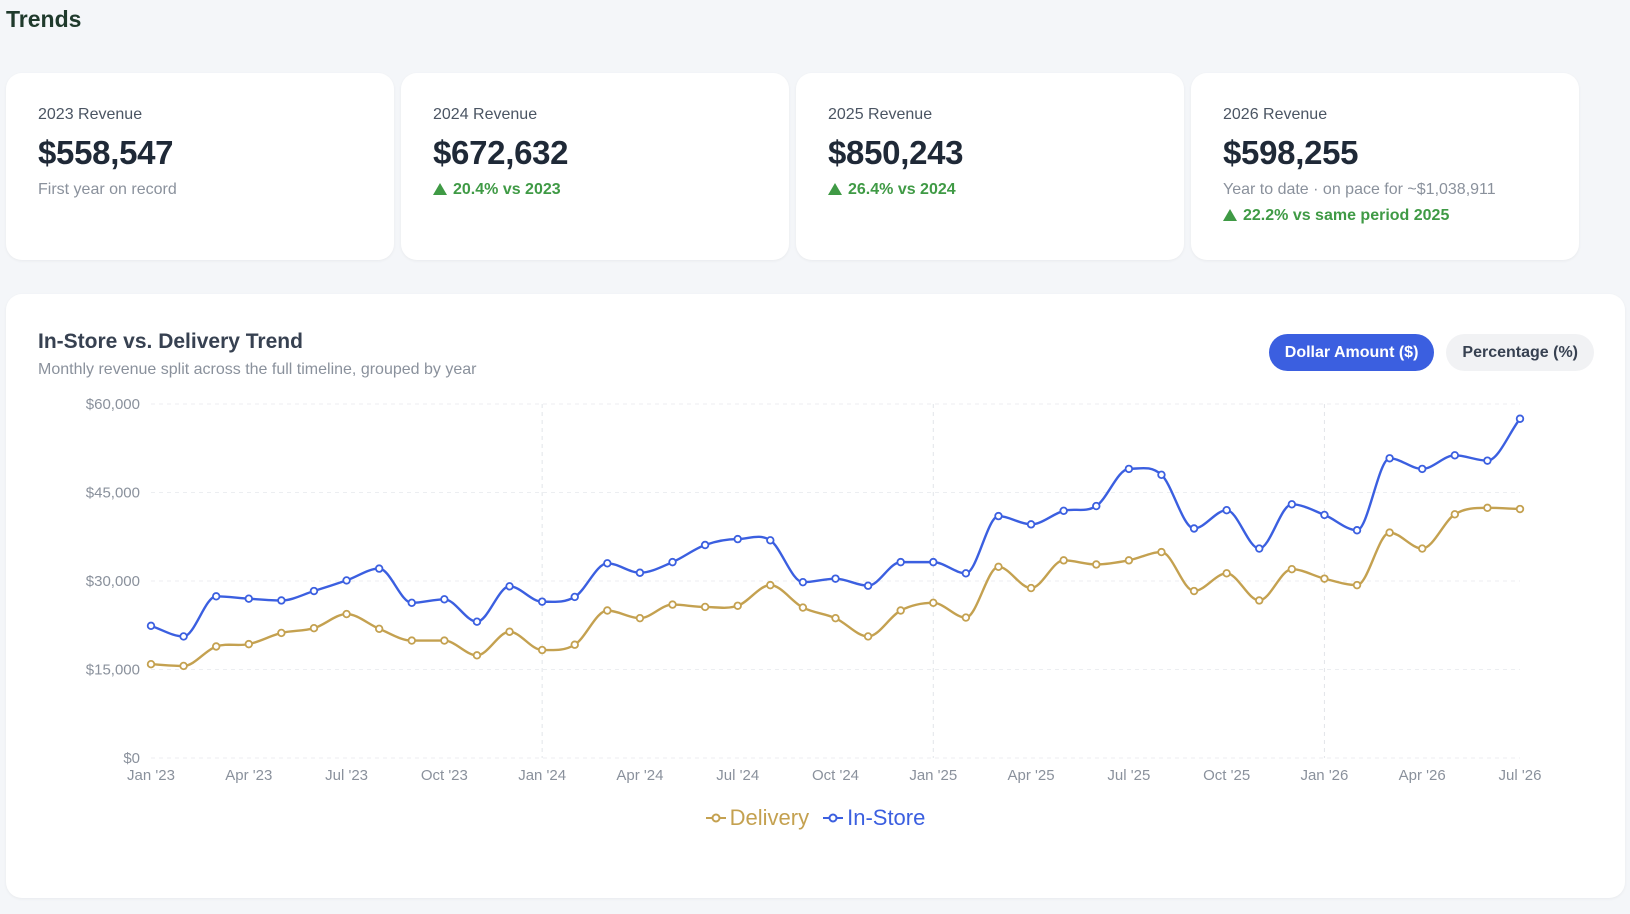 The width and height of the screenshot is (1630, 914). I want to click on view-toggle: Dollar Amount ($) Percentage (%), so click(1431, 352).